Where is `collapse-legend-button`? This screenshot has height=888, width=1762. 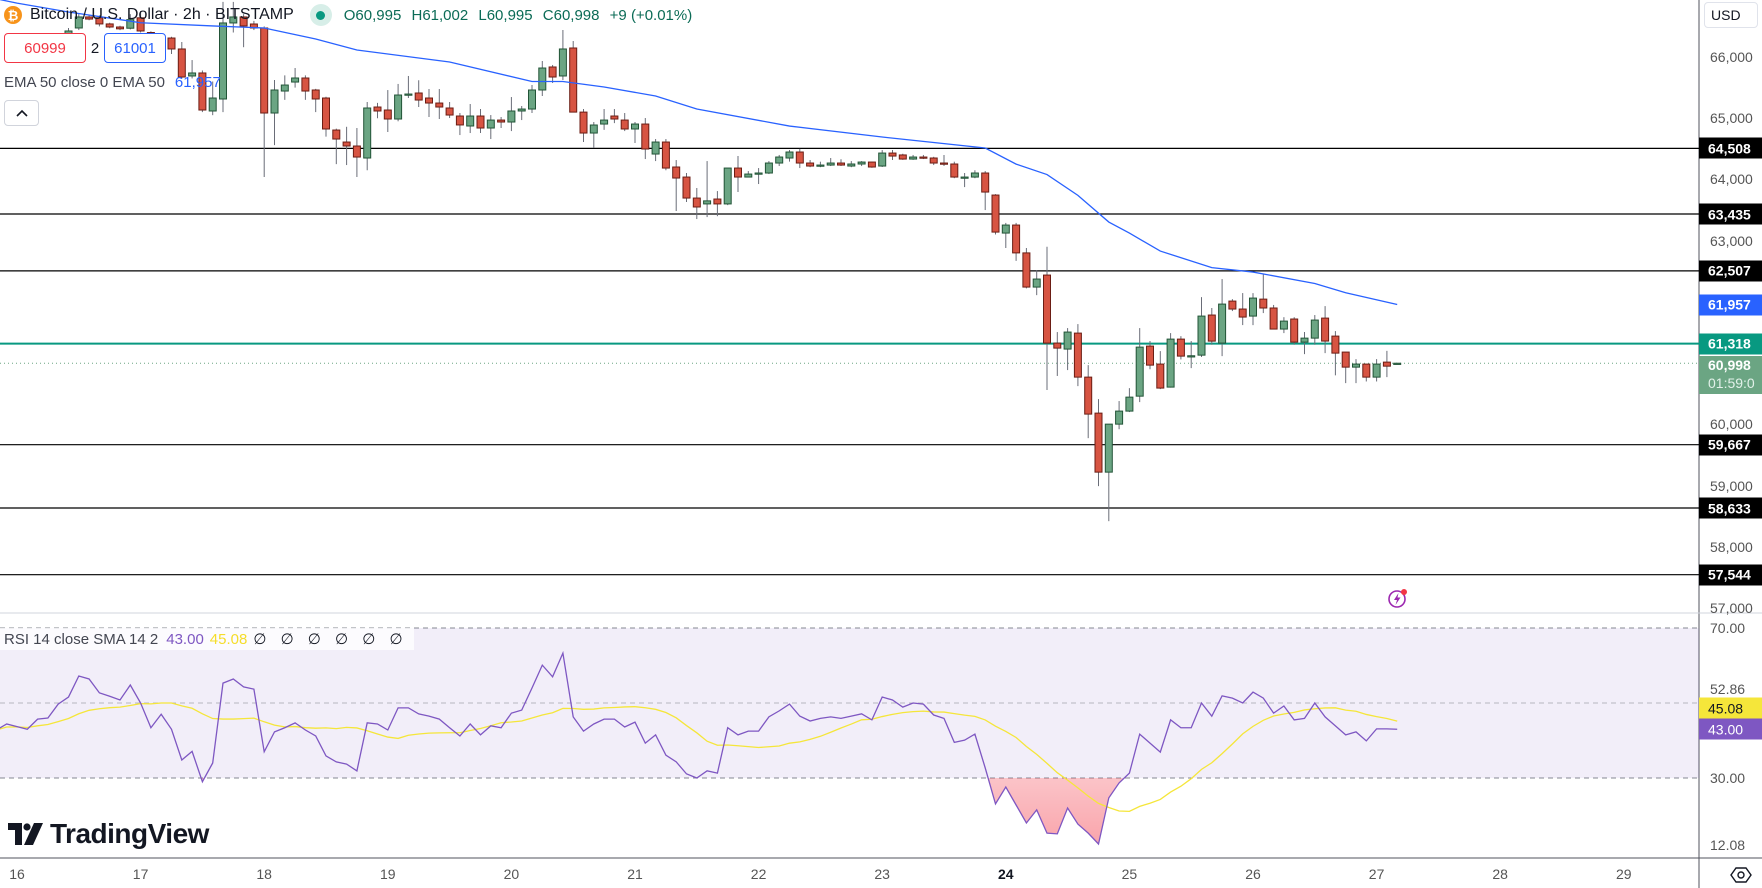
collapse-legend-button is located at coordinates (21, 113).